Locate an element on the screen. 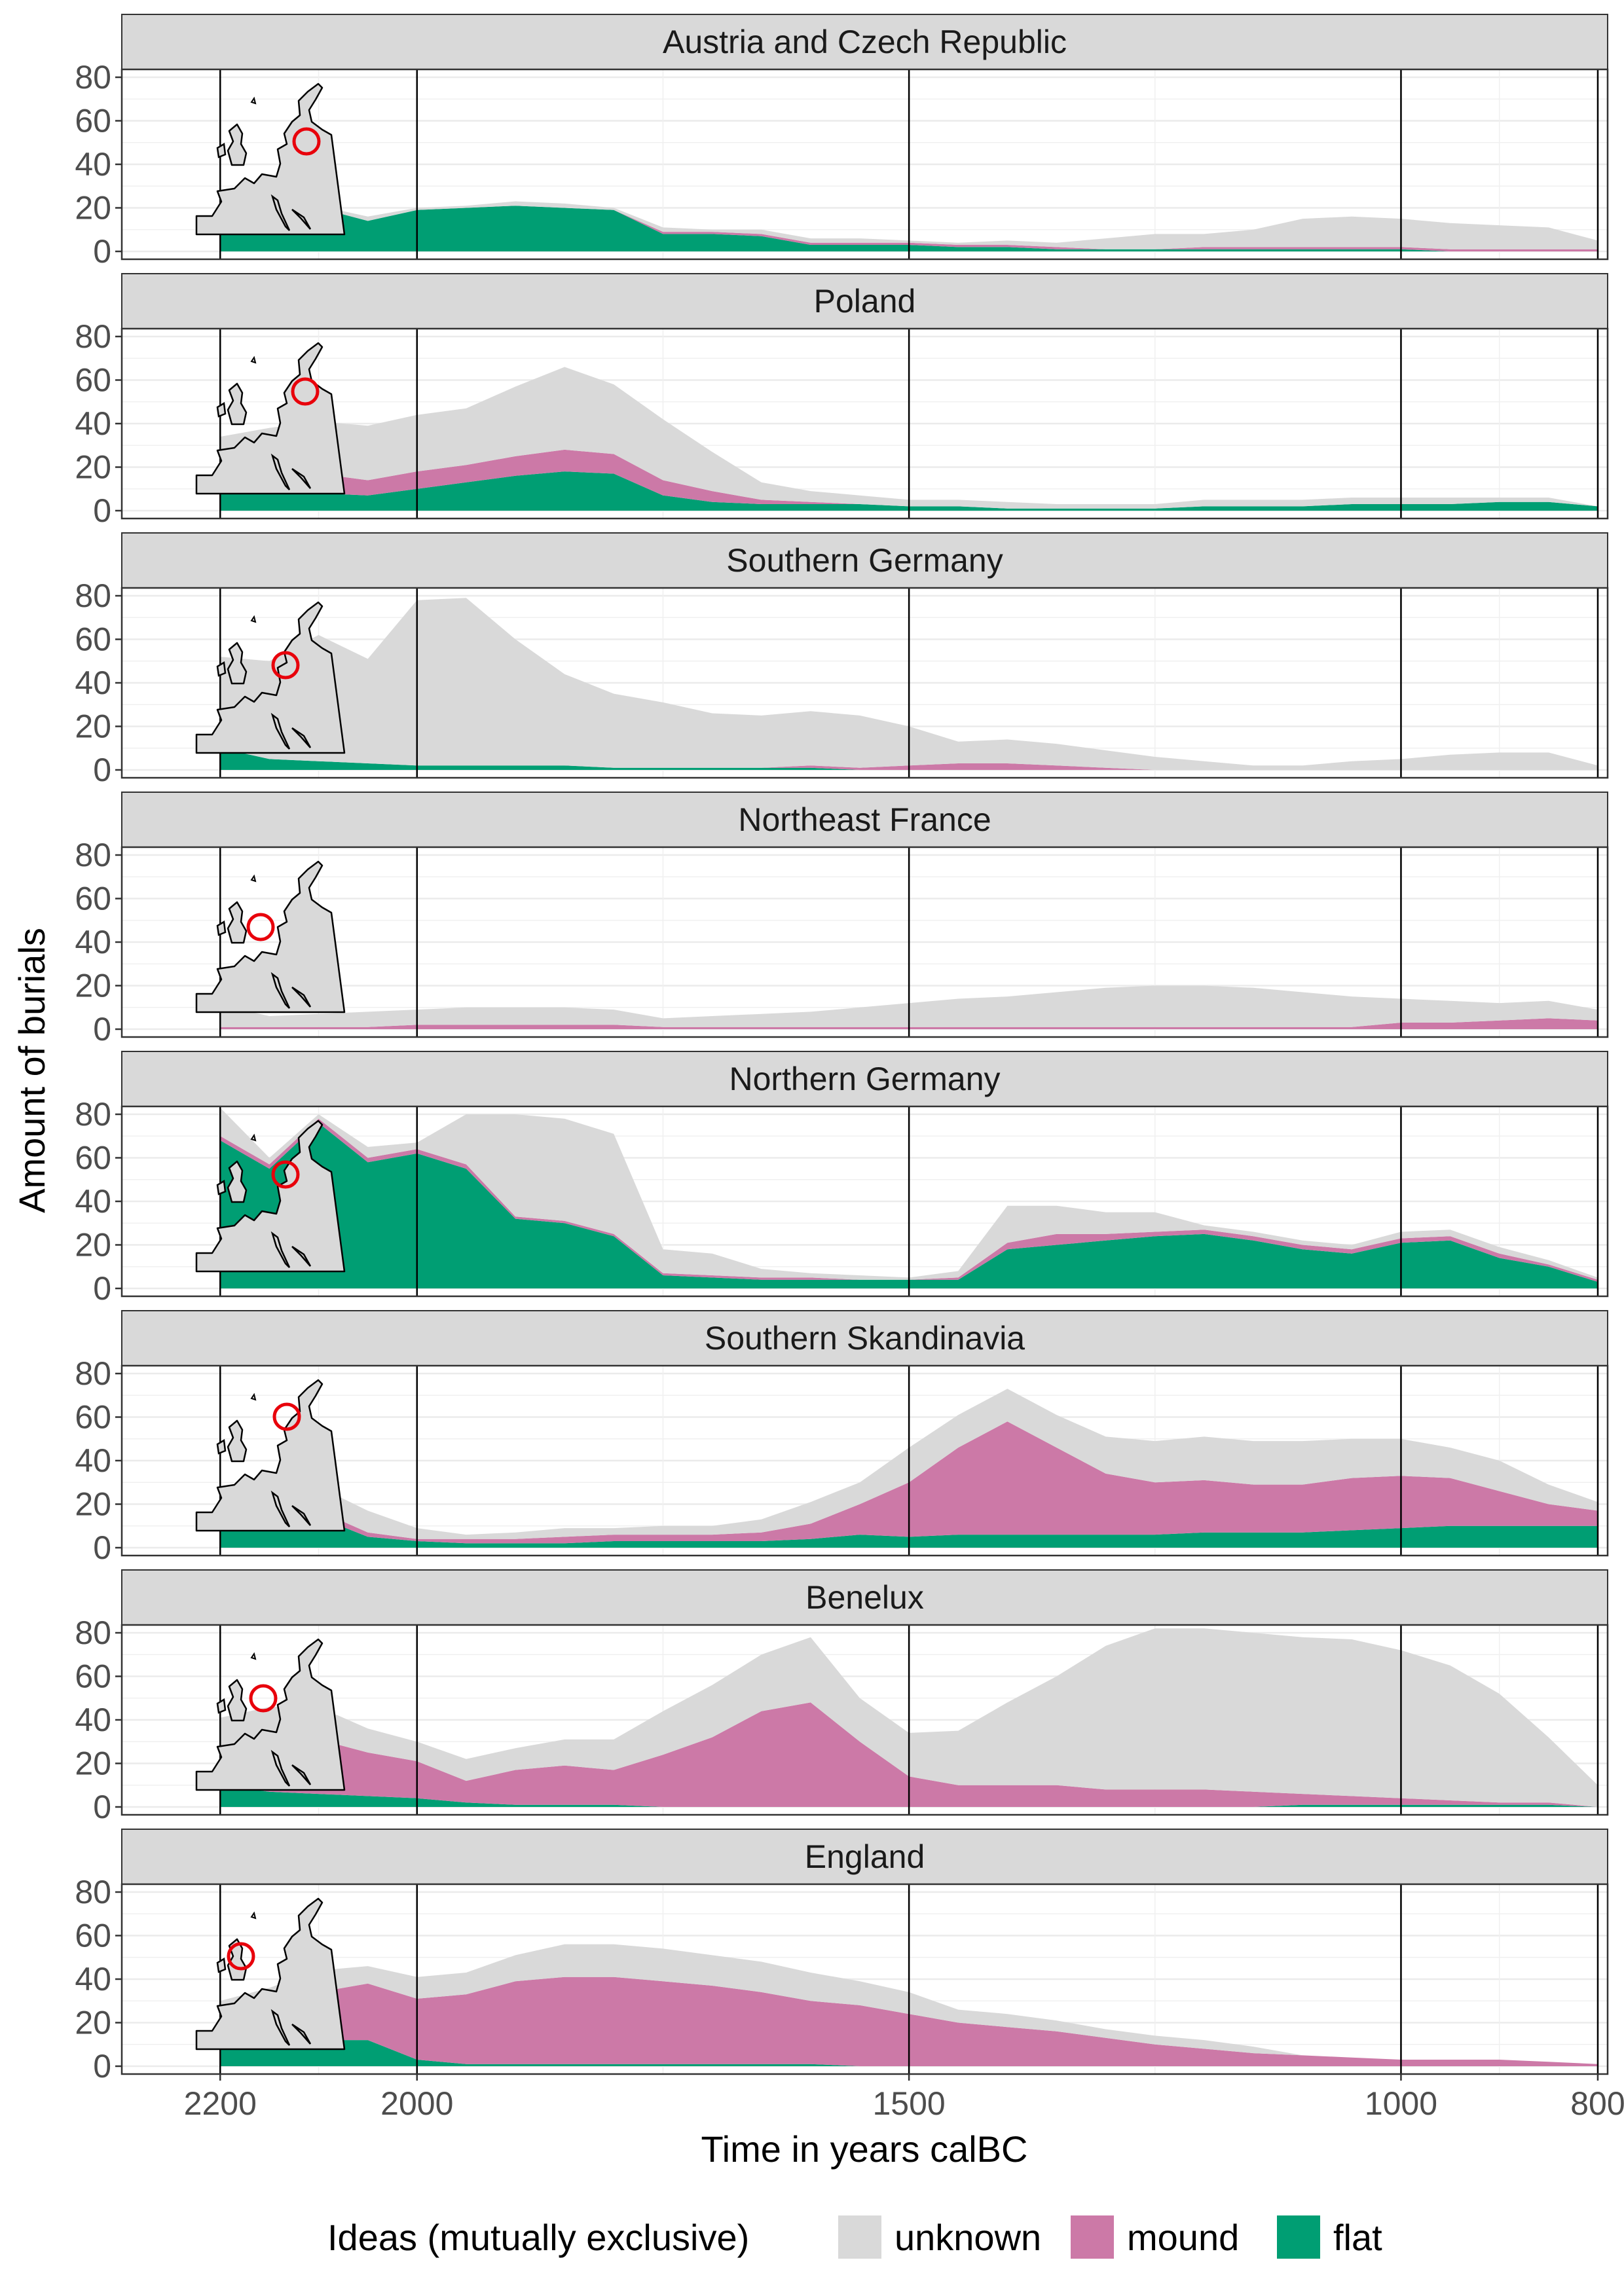 Image resolution: width=1624 pixels, height=2296 pixels. x-axis: 2200 2000 1500 1000 800 is located at coordinates (904, 2098).